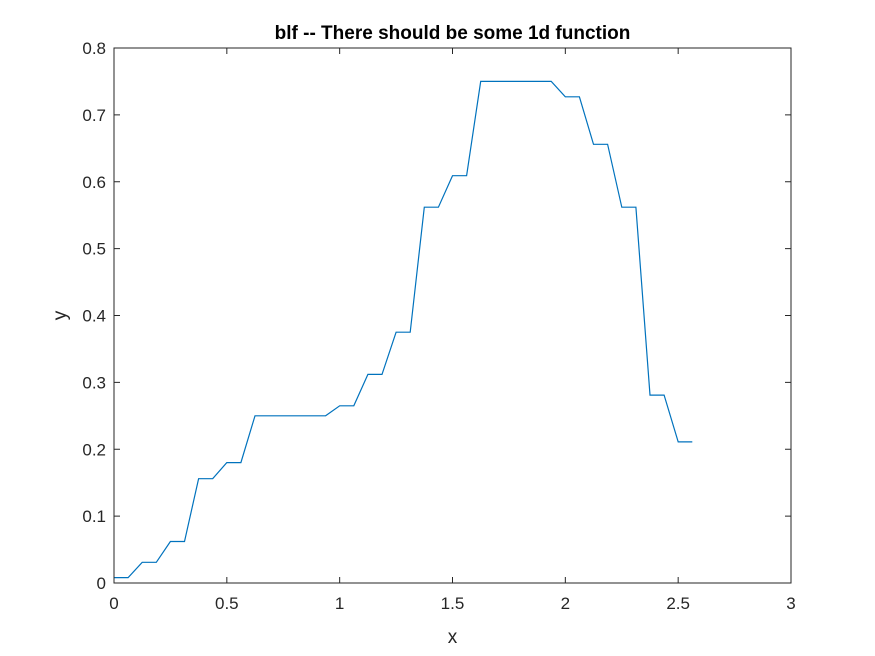 The width and height of the screenshot is (875, 656). Describe the element at coordinates (60, 315) in the screenshot. I see `y-axis-label: y` at that location.